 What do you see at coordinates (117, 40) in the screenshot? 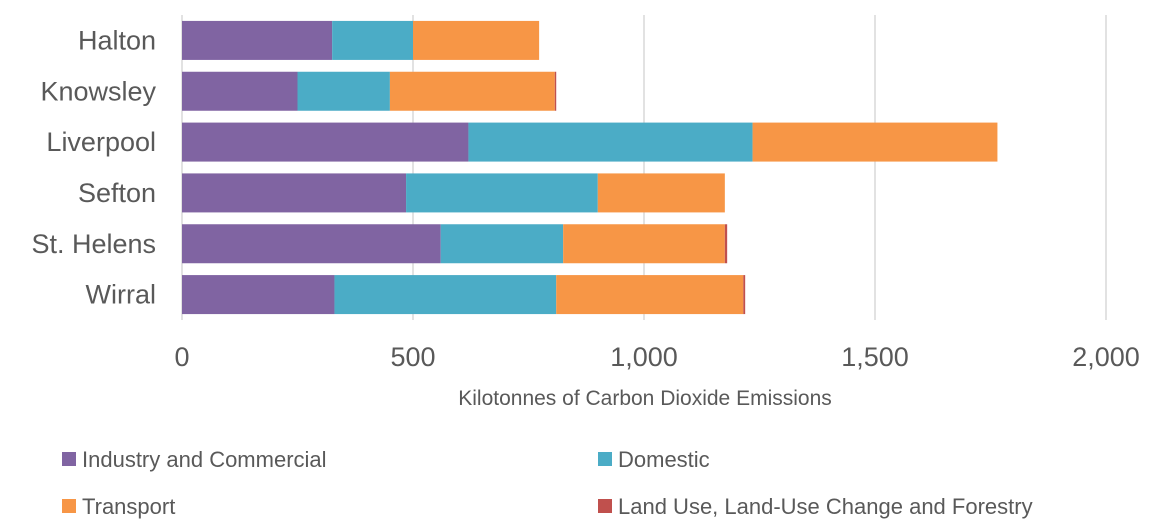
I see `category-label: Halton` at bounding box center [117, 40].